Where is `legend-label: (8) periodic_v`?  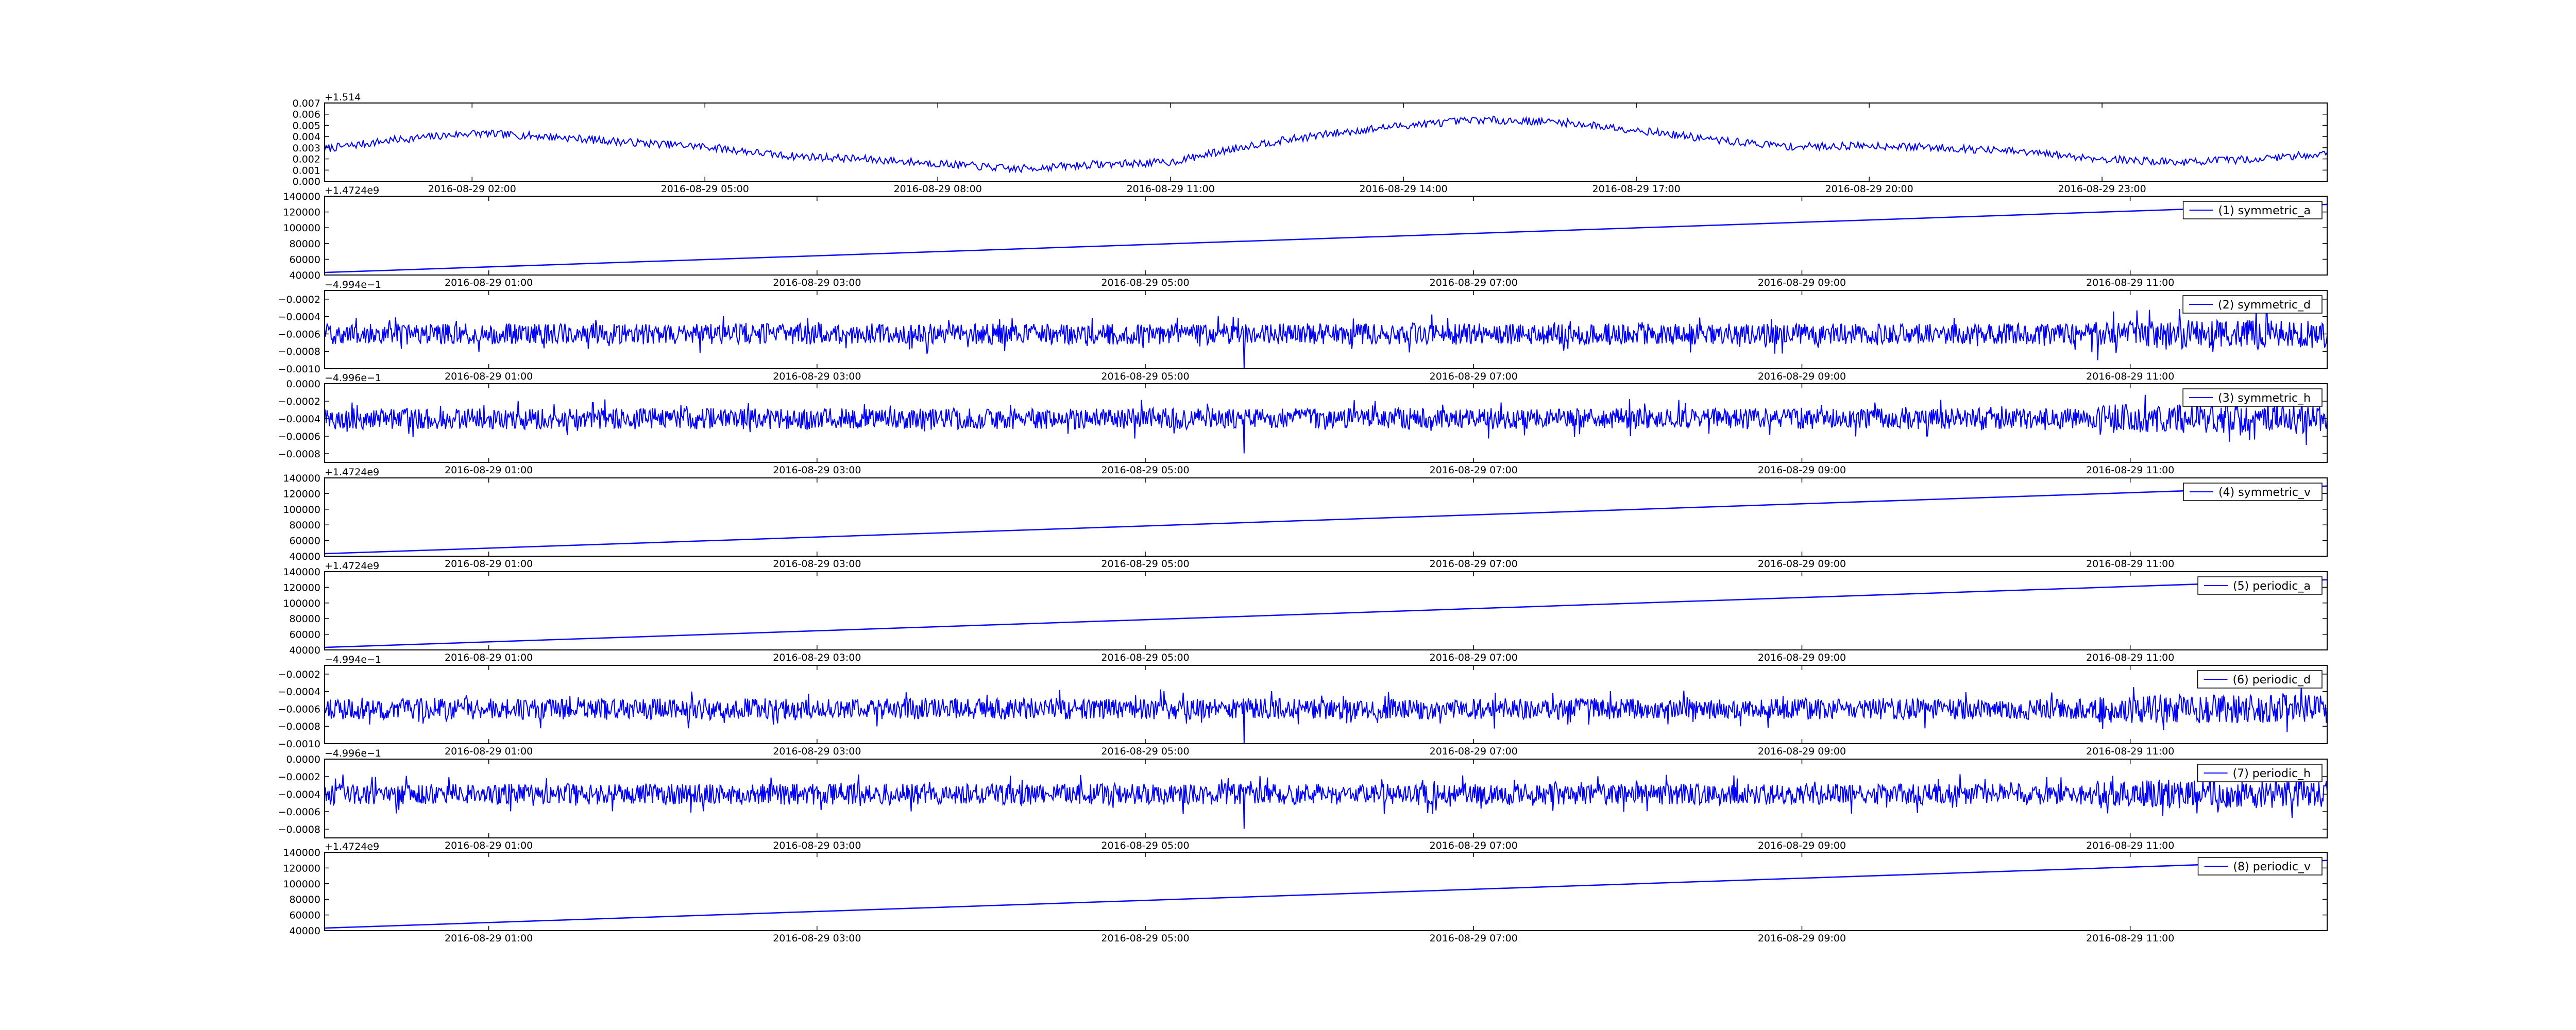
legend-label: (8) periodic_v is located at coordinates (2272, 867).